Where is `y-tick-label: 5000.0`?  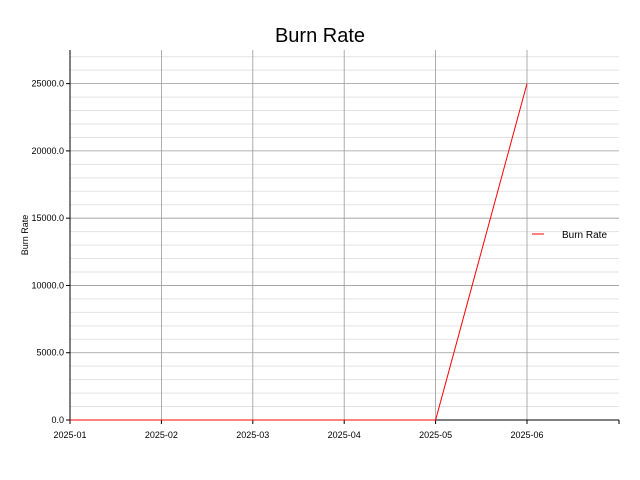 y-tick-label: 5000.0 is located at coordinates (50, 353).